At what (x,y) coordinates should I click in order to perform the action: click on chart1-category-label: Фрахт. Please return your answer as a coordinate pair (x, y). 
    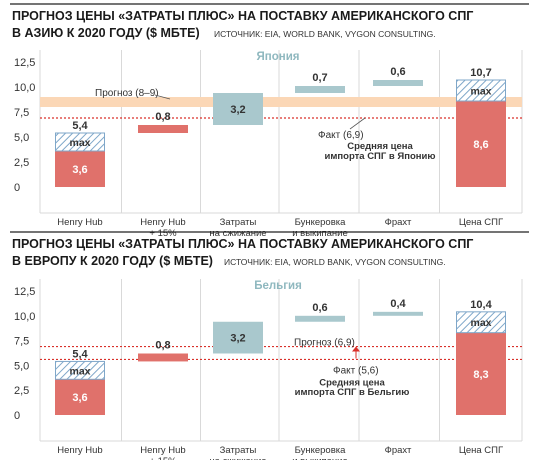
    Looking at the image, I should click on (398, 222).